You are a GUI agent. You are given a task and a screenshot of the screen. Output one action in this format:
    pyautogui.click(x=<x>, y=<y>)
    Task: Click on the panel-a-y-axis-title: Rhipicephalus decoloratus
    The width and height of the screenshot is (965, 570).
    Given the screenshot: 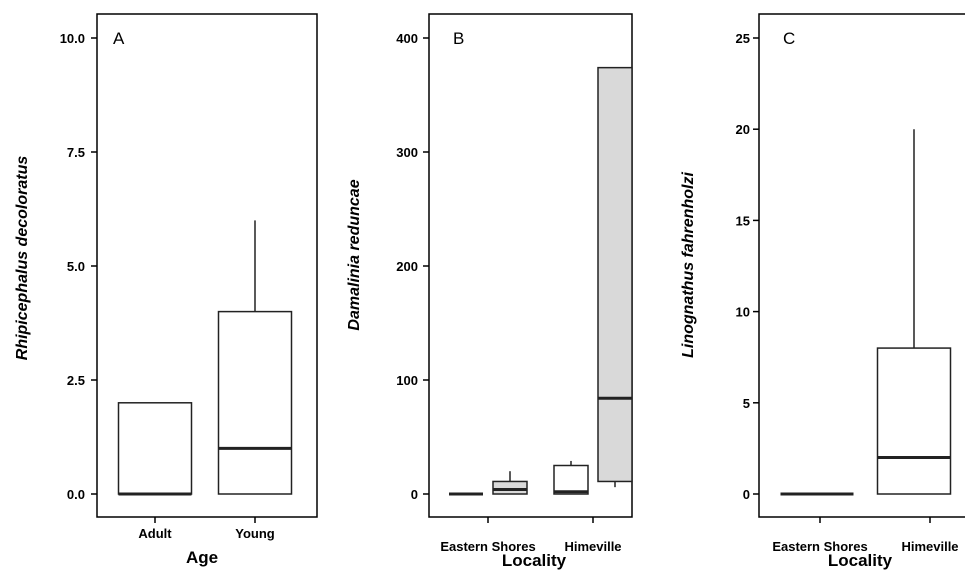 What is the action you would take?
    pyautogui.click(x=22, y=258)
    